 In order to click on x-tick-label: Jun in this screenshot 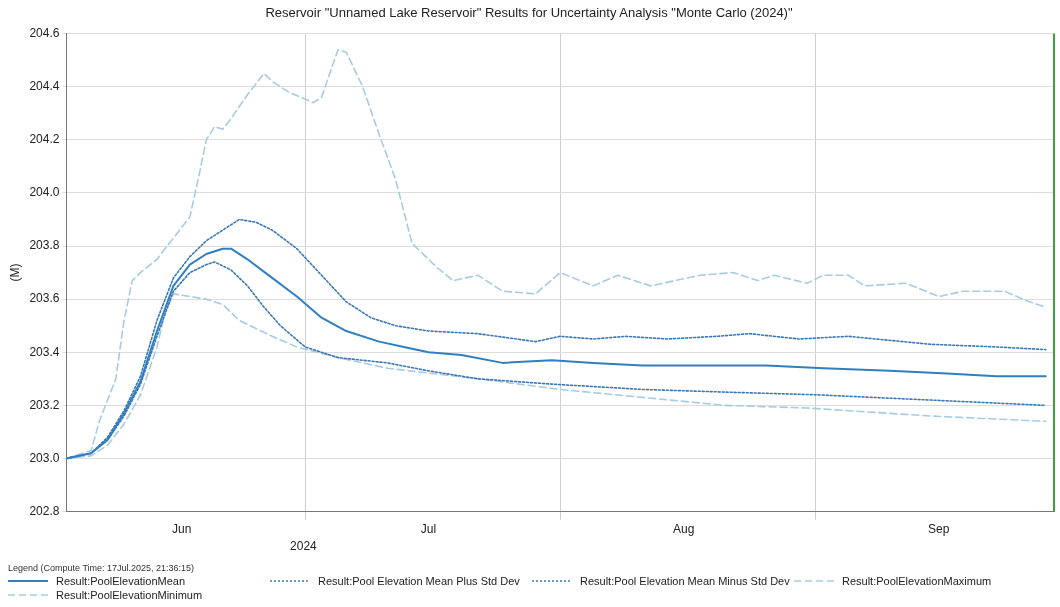, I will do `click(181, 529)`.